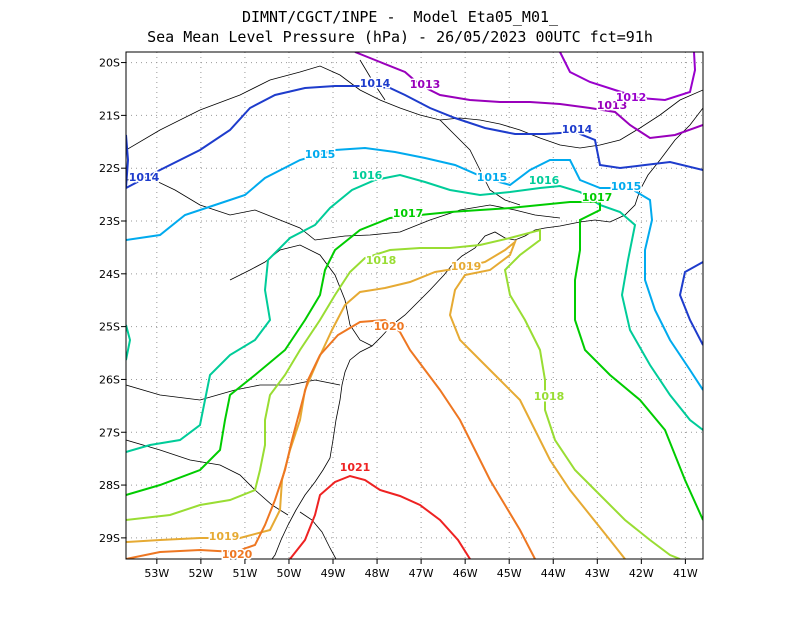 This screenshot has width=800, height=618. What do you see at coordinates (553, 573) in the screenshot?
I see `x-tick-label: 44W` at bounding box center [553, 573].